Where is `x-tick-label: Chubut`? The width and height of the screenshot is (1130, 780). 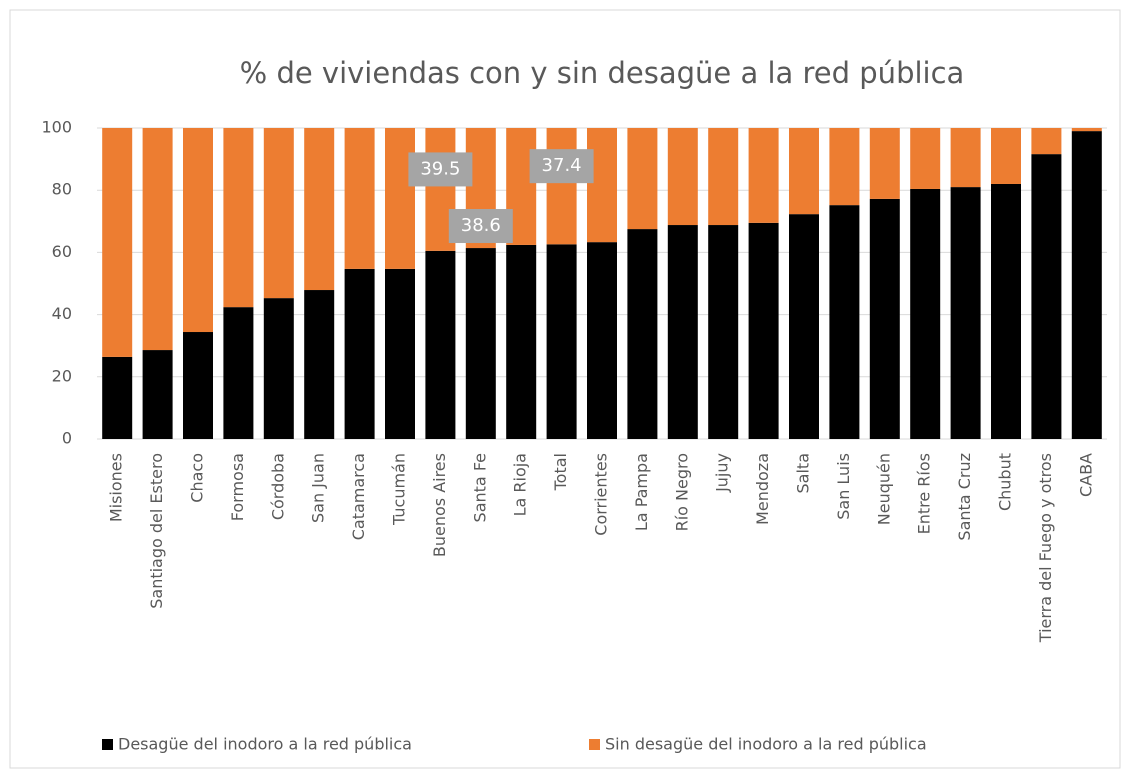
x-tick-label: Chubut is located at coordinates (1005, 482).